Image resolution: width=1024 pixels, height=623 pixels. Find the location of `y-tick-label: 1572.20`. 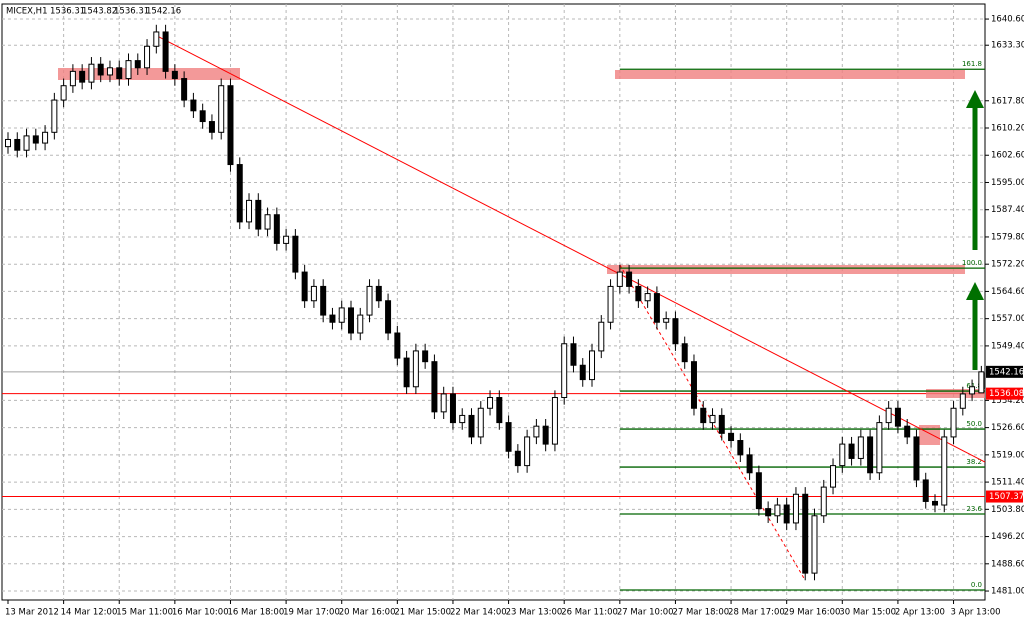

y-tick-label: 1572.20 is located at coordinates (1007, 265).